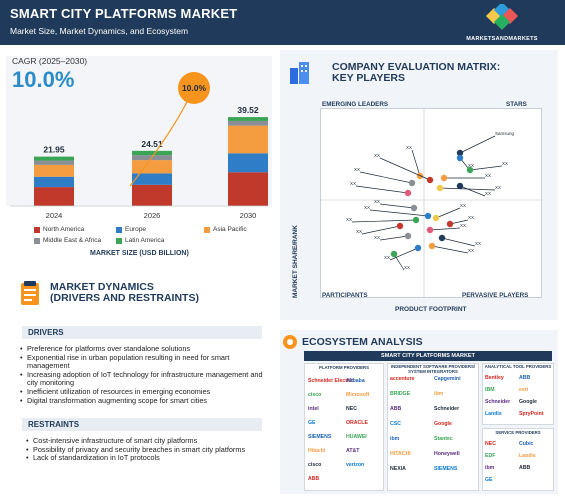 This screenshot has width=565, height=499. Describe the element at coordinates (290, 342) in the screenshot. I see `ecosystem-icon` at that location.